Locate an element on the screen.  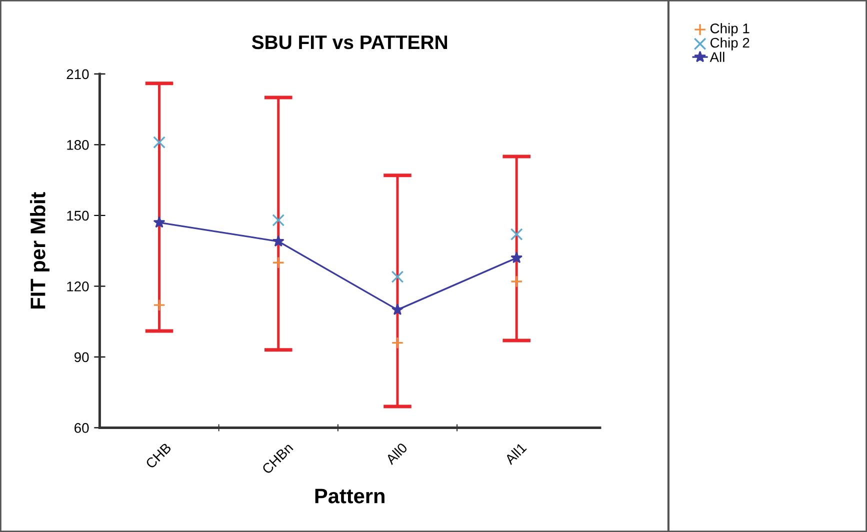
y-tick-label: 60 is located at coordinates (81, 428).